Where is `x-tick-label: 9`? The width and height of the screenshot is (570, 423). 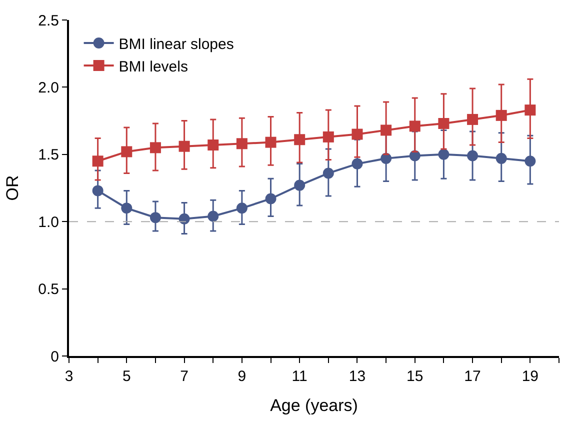
x-tick-label: 9 is located at coordinates (242, 376).